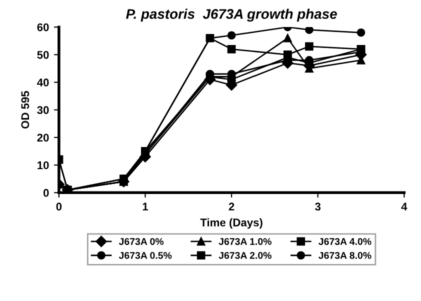 This screenshot has width=421, height=301. What do you see at coordinates (46, 192) in the screenshot?
I see `y-tick-label: 0` at bounding box center [46, 192].